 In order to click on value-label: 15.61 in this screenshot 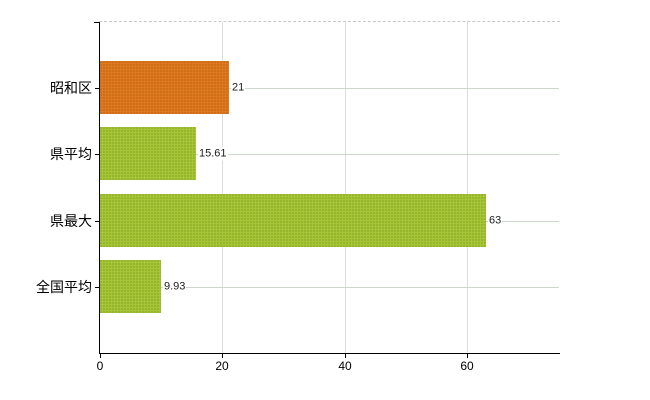, I will do `click(213, 154)`.